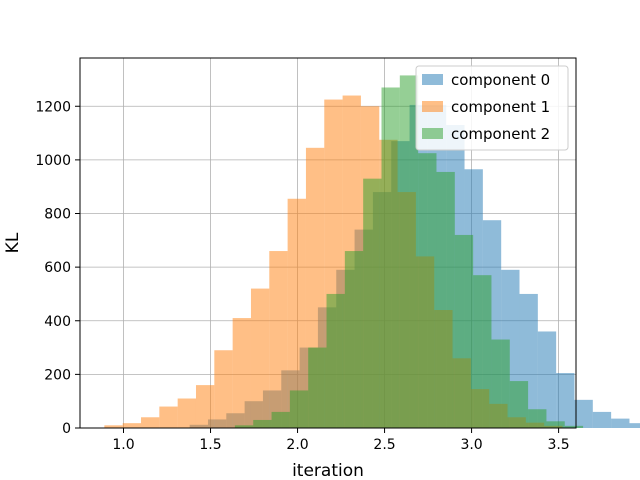 This screenshot has width=640, height=480. I want to click on legend-label: component 1, so click(500, 107).